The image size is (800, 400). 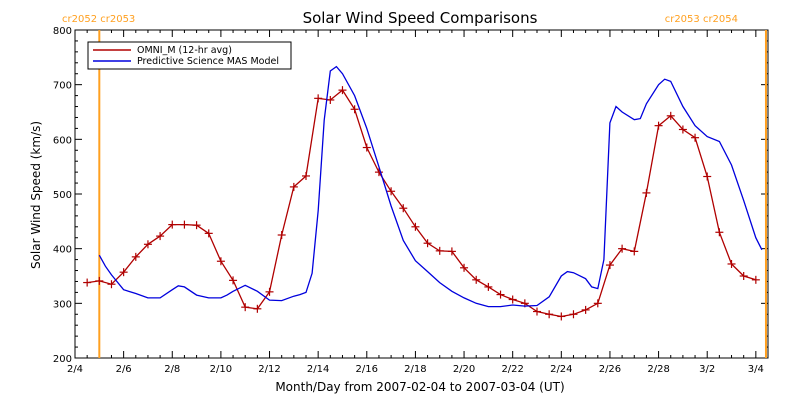 I want to click on legend-label-mas: Predictive Science MAS Model, so click(x=208, y=61).